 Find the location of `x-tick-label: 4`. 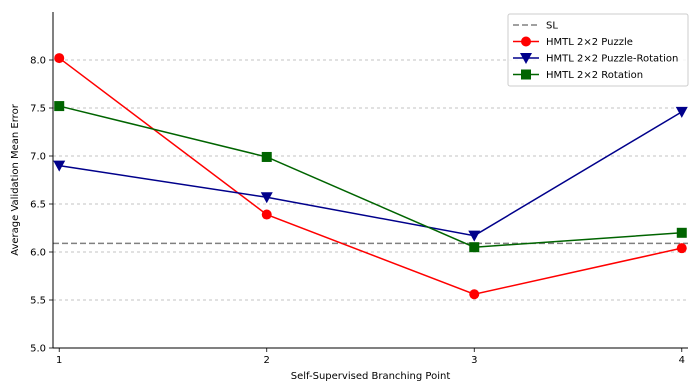

x-tick-label: 4 is located at coordinates (682, 360).